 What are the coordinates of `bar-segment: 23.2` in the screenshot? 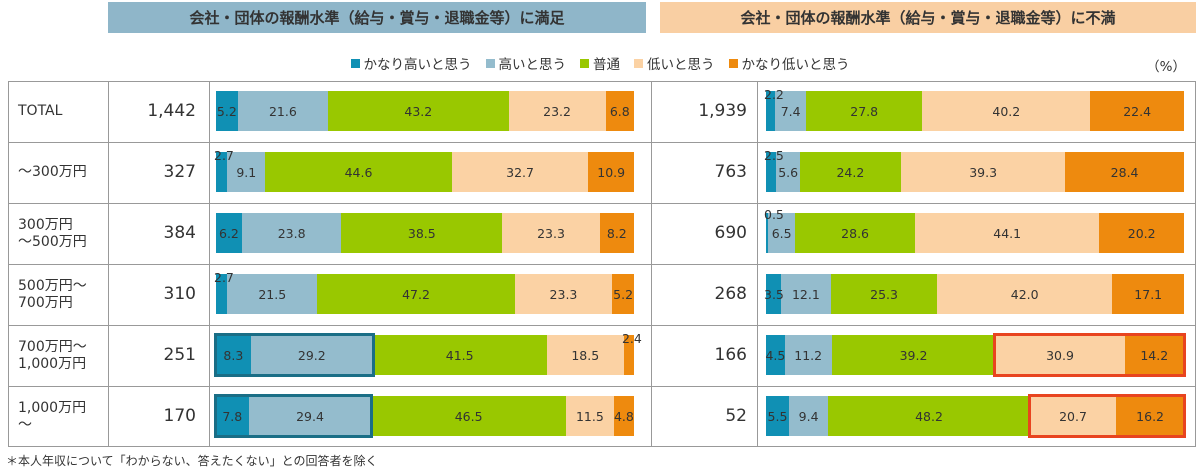 It's located at (557, 111).